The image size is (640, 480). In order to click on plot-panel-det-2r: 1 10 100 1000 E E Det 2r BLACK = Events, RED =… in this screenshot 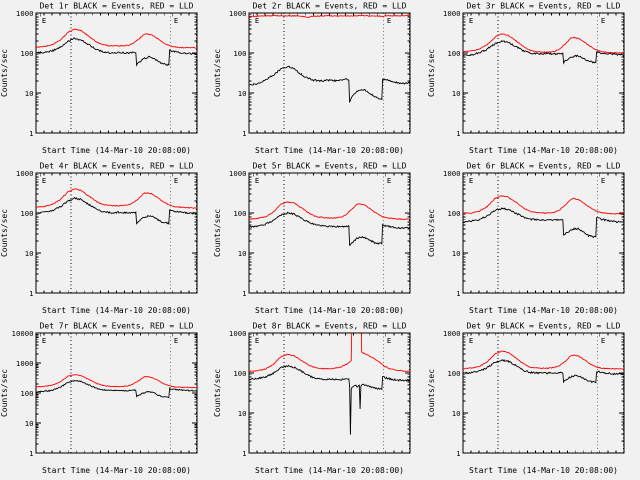, I will do `click(319, 80)`.